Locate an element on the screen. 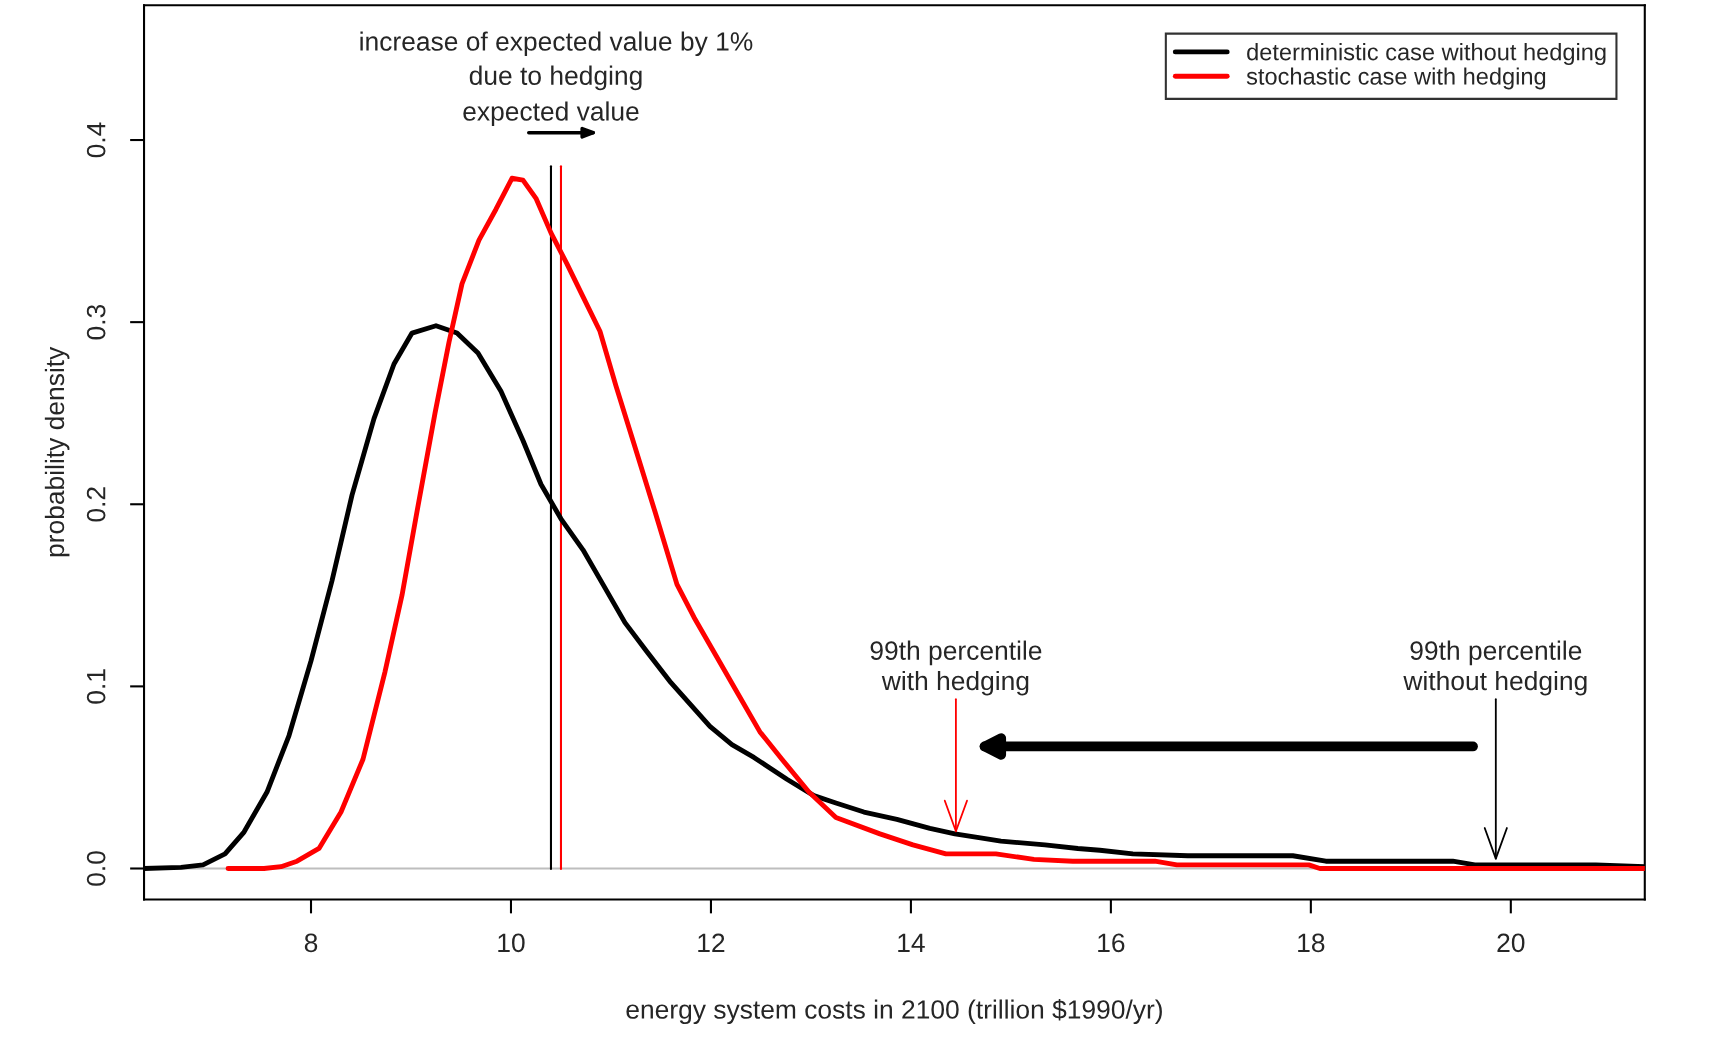 The height and width of the screenshot is (1052, 1725). y-tick-label: 0.2 is located at coordinates (96, 504).